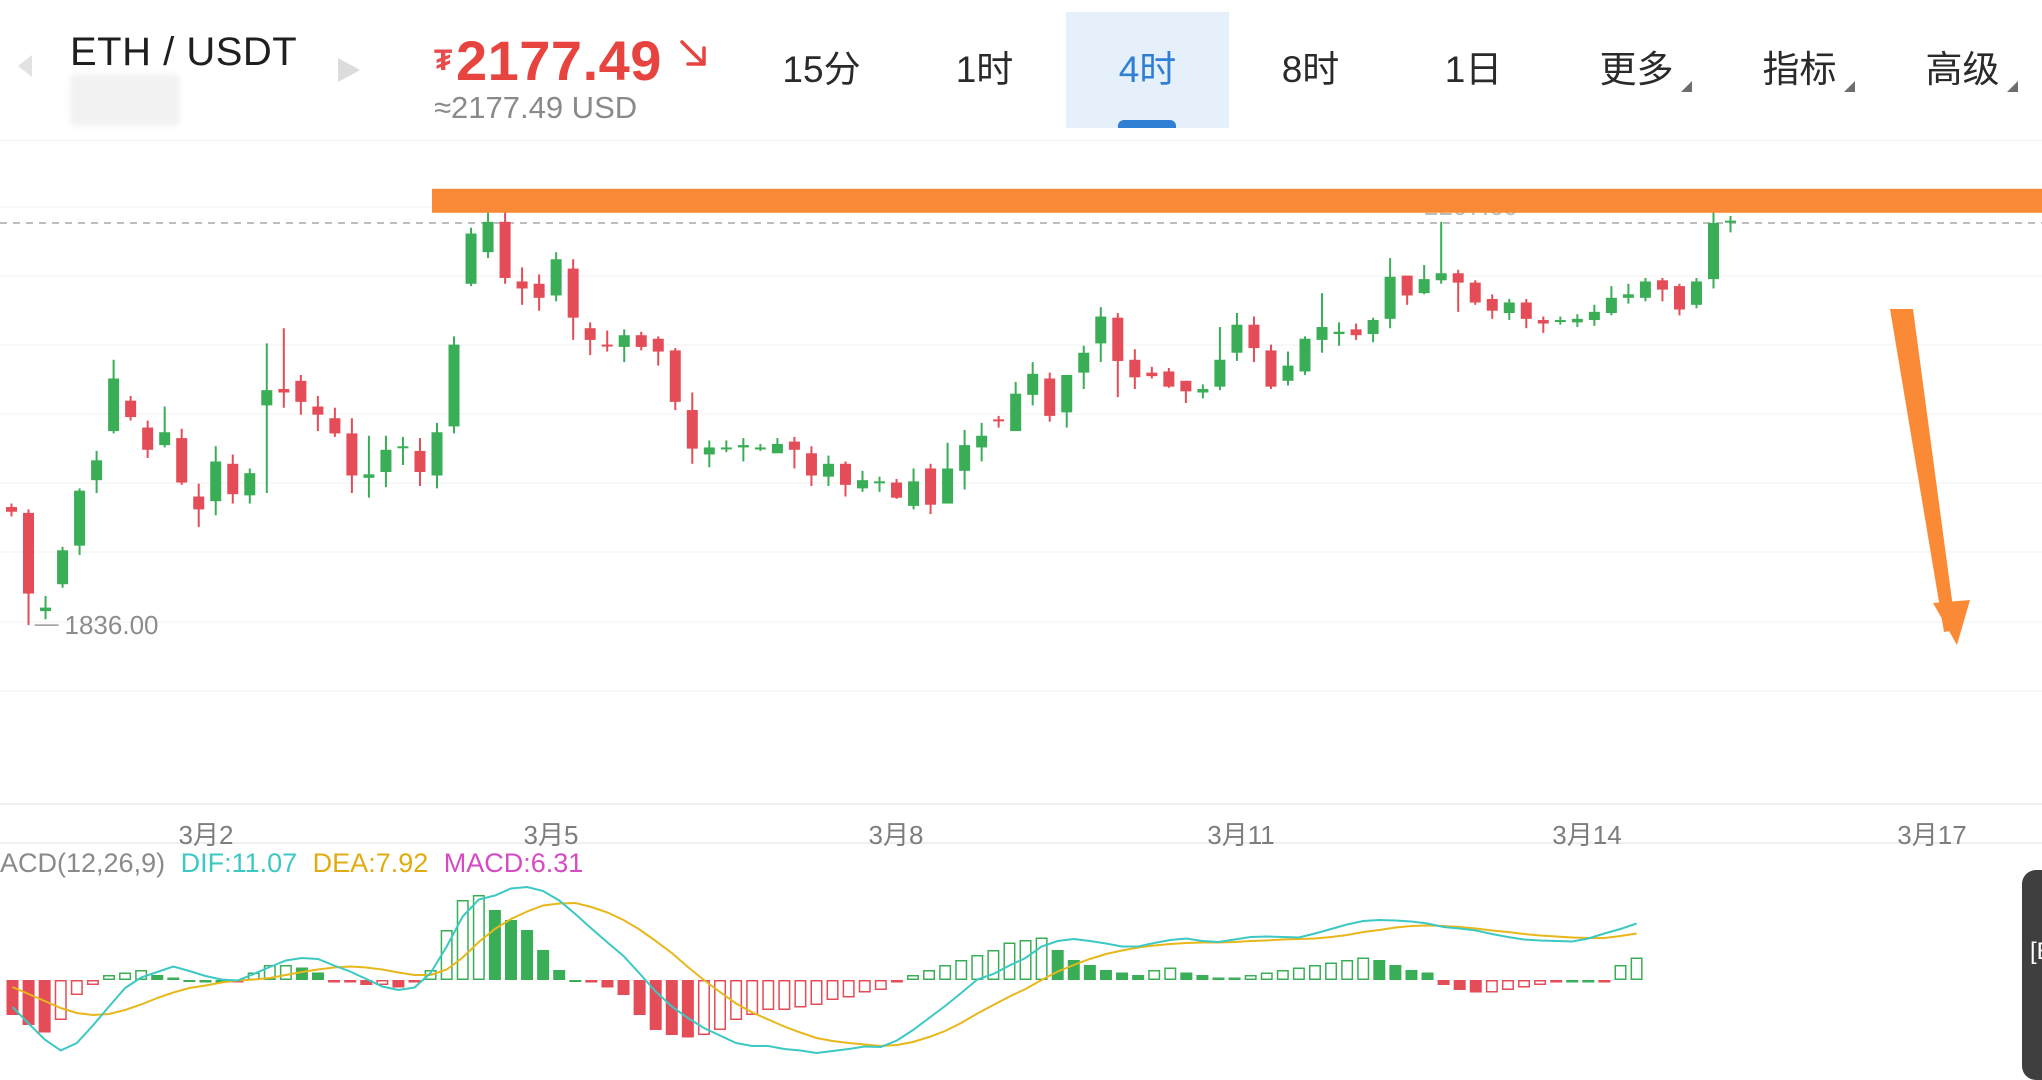  I want to click on dropdown-corner-icon, so click(1686, 86).